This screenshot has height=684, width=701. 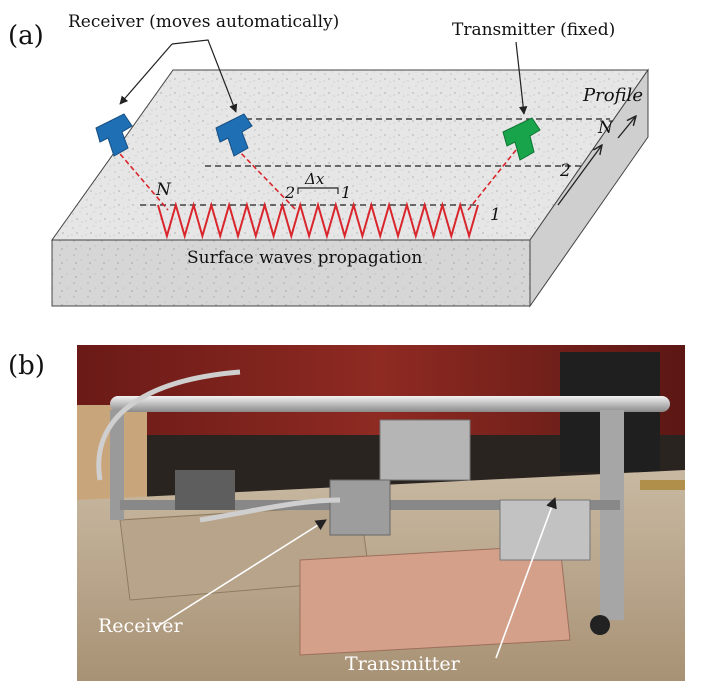 I want to click on photo-receiver-arrow, so click(x=240, y=574).